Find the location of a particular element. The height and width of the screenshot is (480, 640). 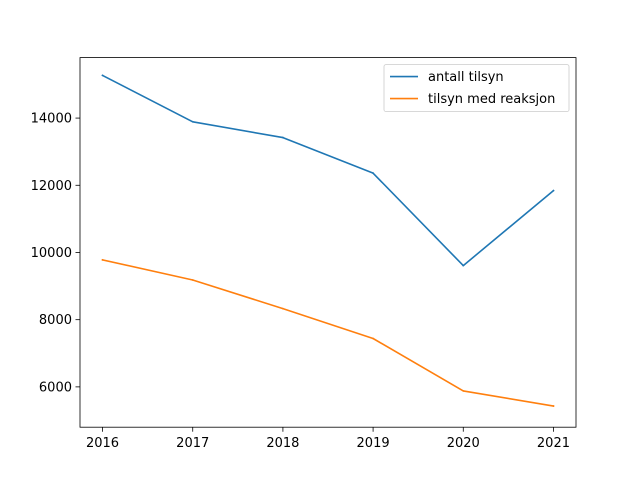

x-tick-label: 2017 is located at coordinates (192, 443).